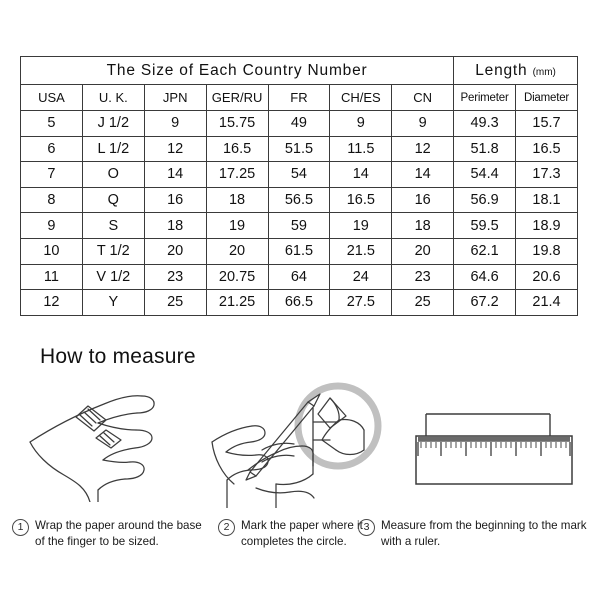 This screenshot has height=600, width=600. What do you see at coordinates (175, 225) in the screenshot?
I see `cell-jpn: 18` at bounding box center [175, 225].